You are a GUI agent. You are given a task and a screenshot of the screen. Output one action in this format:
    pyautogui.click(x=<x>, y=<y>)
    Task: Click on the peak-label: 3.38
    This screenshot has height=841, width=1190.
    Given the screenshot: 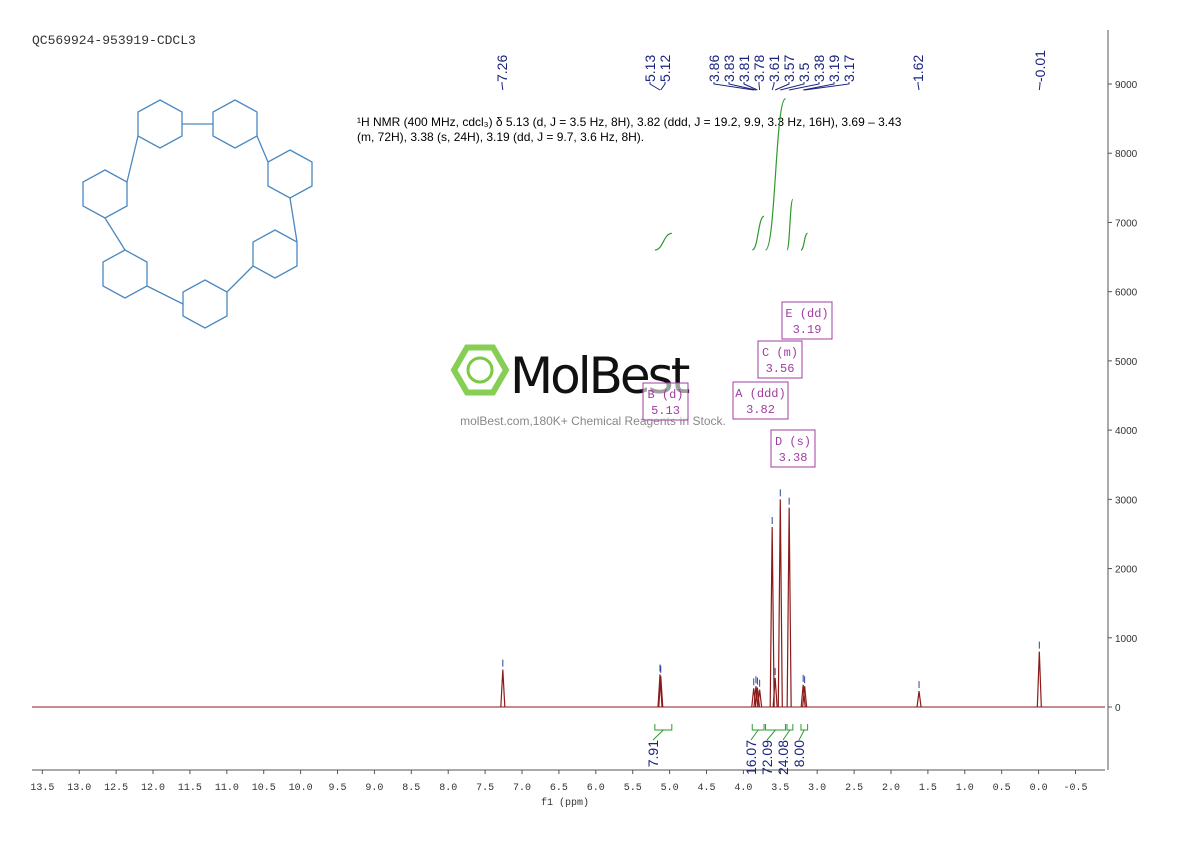 What is the action you would take?
    pyautogui.click(x=819, y=68)
    